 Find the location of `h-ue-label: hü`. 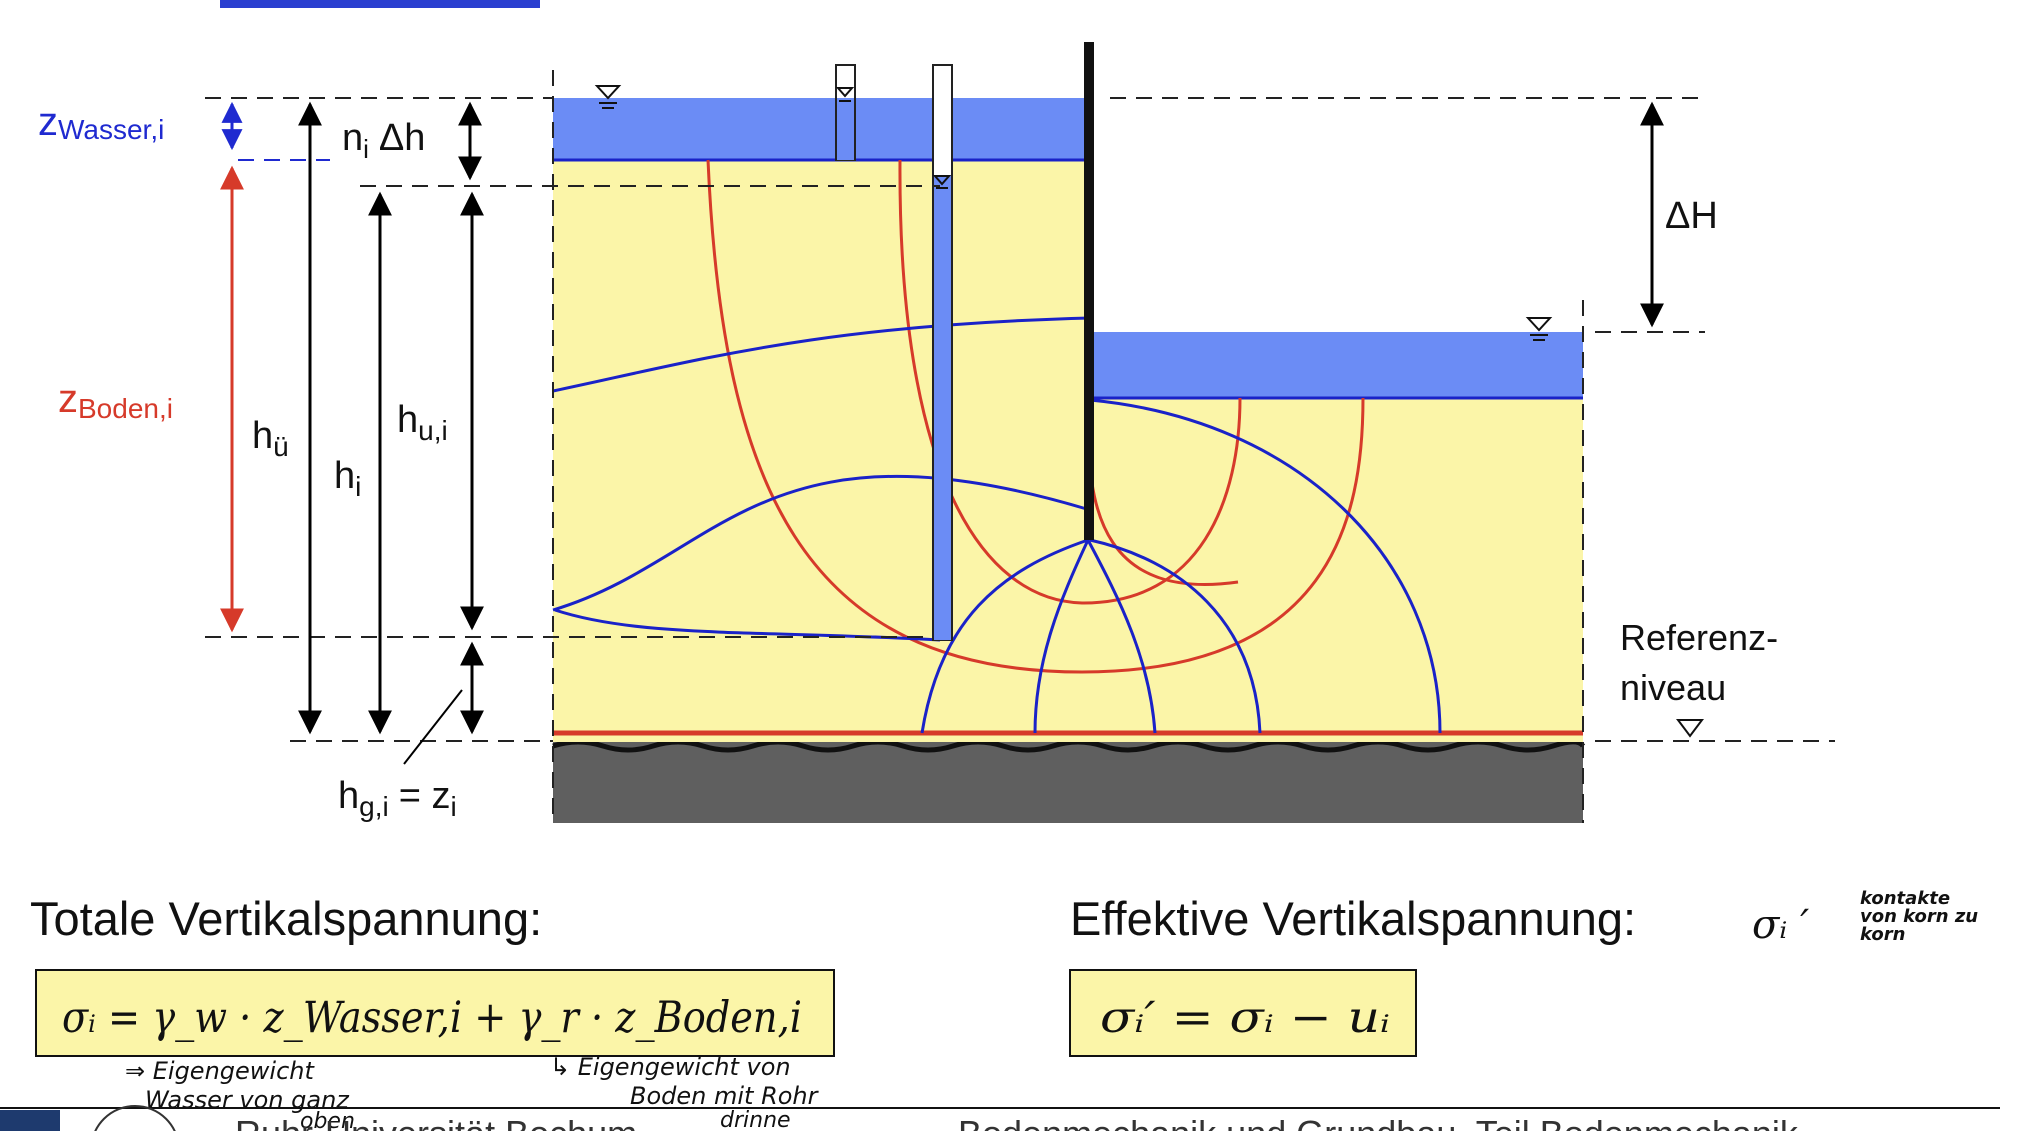

h-ue-label: hü is located at coordinates (270, 438).